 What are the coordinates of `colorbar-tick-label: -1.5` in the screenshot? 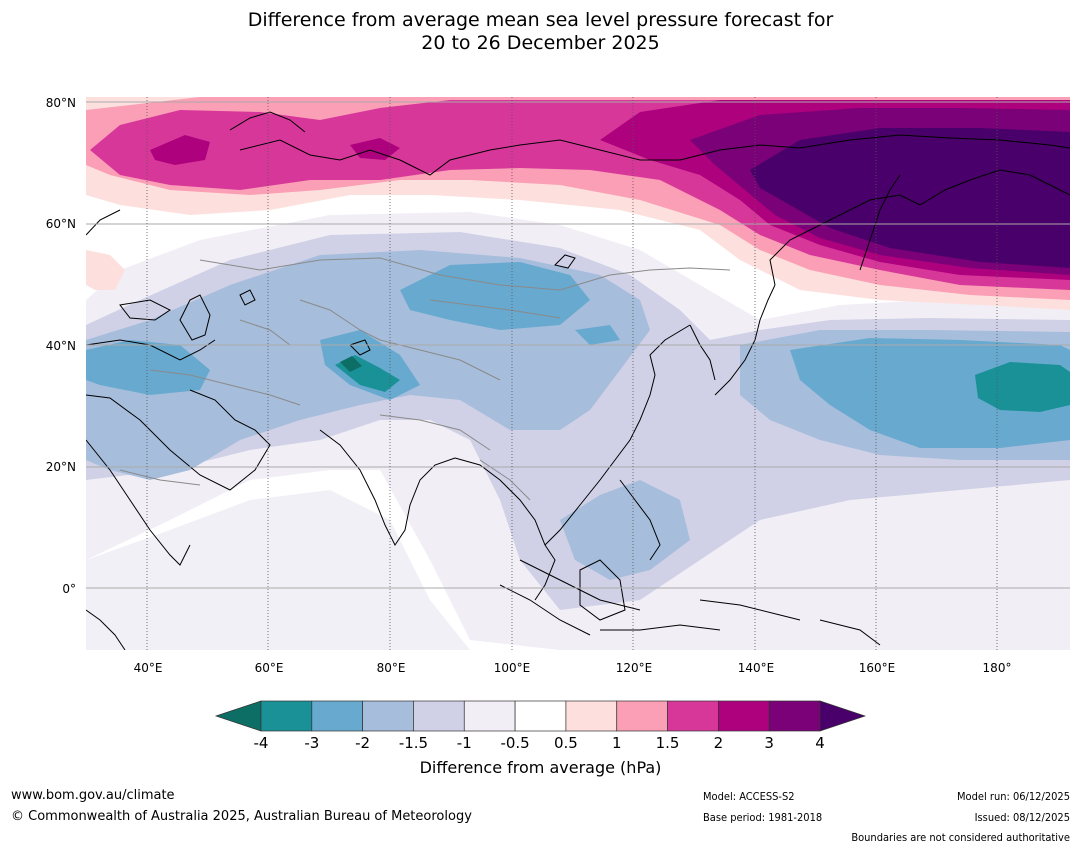 It's located at (413, 743).